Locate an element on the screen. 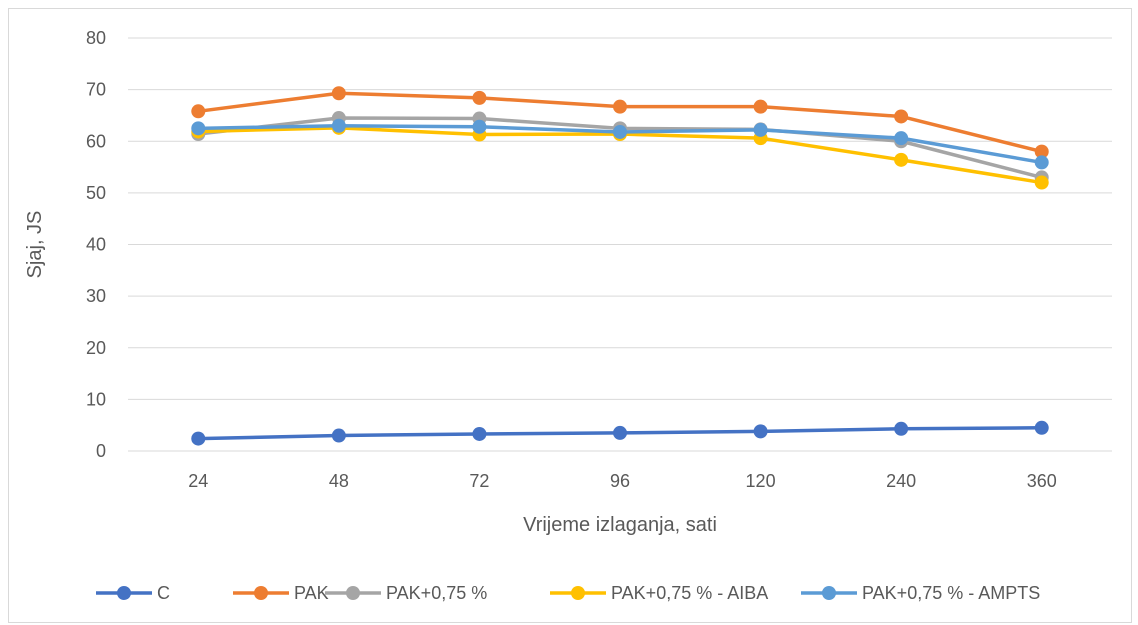 Image resolution: width=1138 pixels, height=625 pixels. x-axis-ticks: 24 48 72 96 120 240 360 is located at coordinates (622, 481).